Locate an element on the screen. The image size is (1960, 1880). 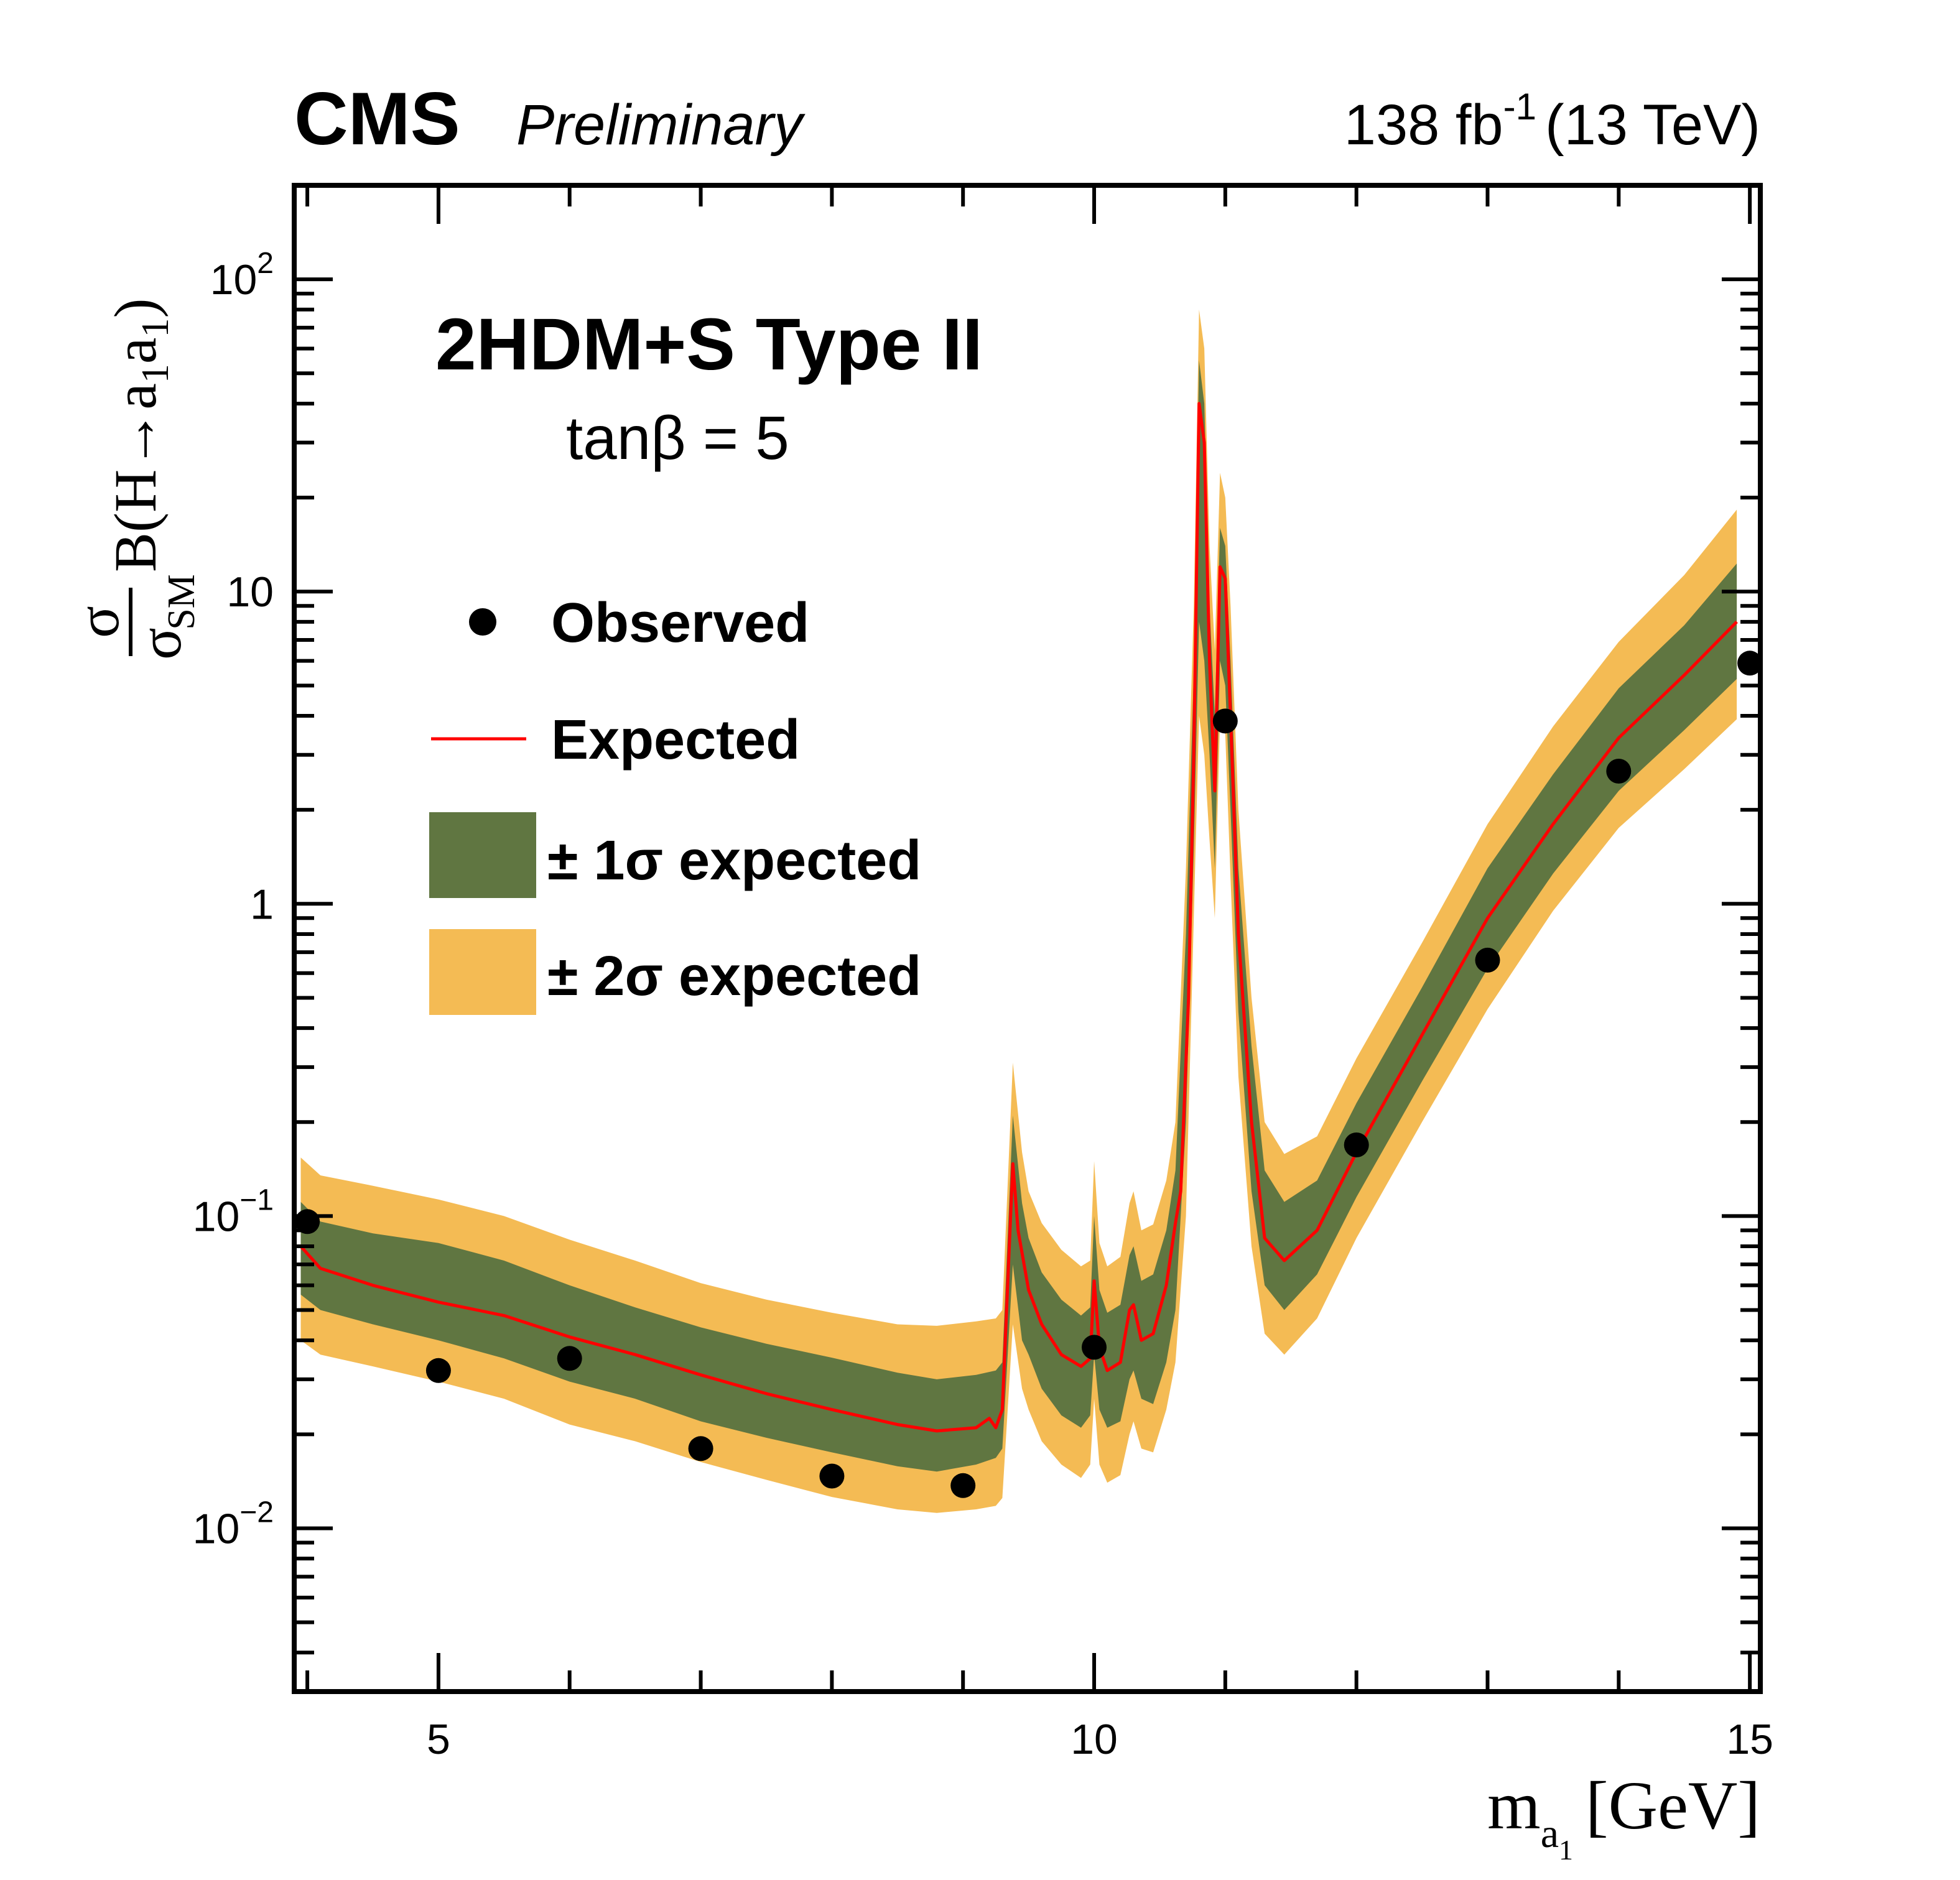
x-tick-label: 15 is located at coordinates (1749, 1739).